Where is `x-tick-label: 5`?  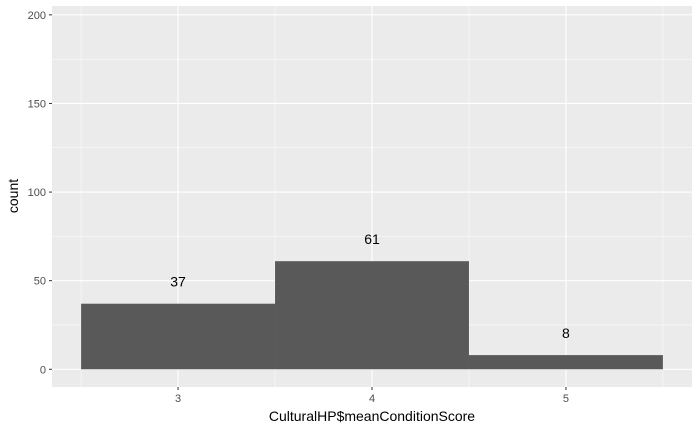 x-tick-label: 5 is located at coordinates (566, 399).